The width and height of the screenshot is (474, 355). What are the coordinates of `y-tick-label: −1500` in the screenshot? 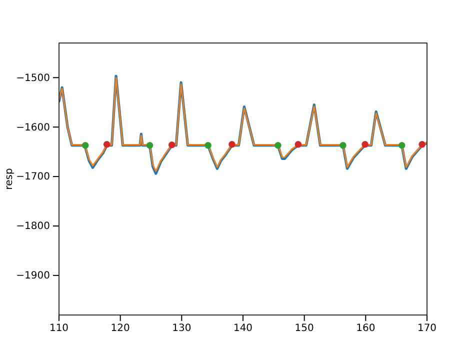 It's located at (33, 78).